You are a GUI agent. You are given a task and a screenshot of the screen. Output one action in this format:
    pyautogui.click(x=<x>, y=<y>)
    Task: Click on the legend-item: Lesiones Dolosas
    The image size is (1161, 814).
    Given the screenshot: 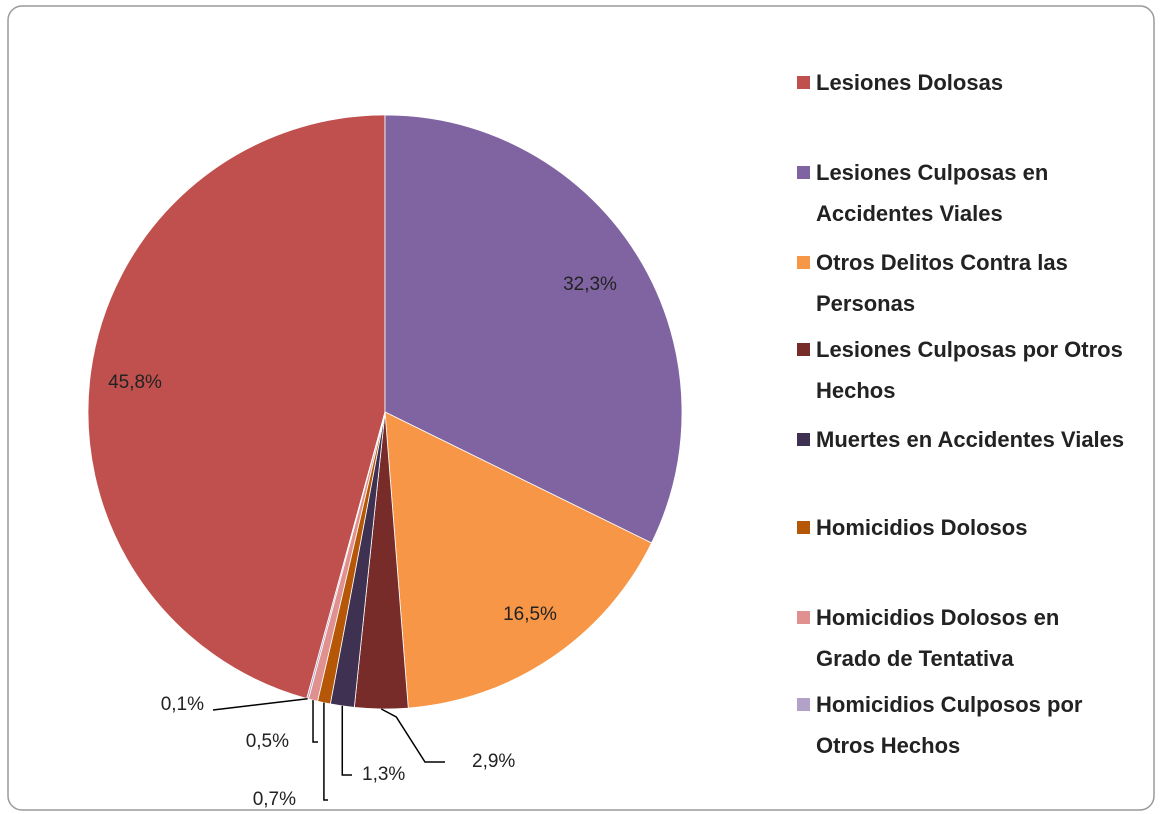 What is the action you would take?
    pyautogui.click(x=962, y=82)
    